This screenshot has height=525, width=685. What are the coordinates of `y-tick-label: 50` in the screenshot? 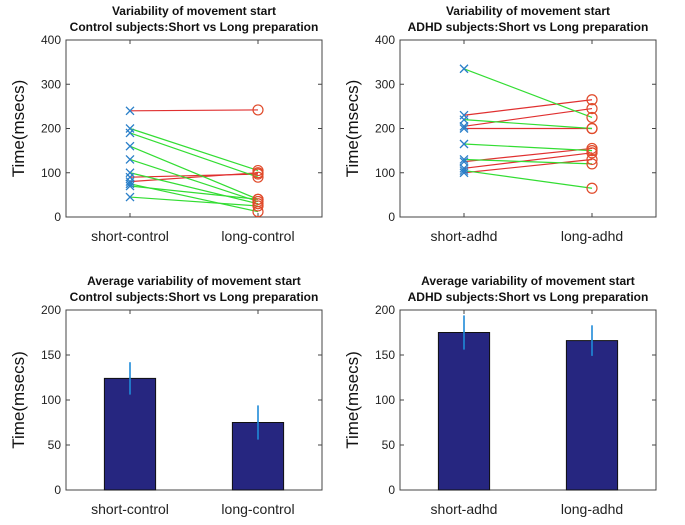 It's located at (389, 445).